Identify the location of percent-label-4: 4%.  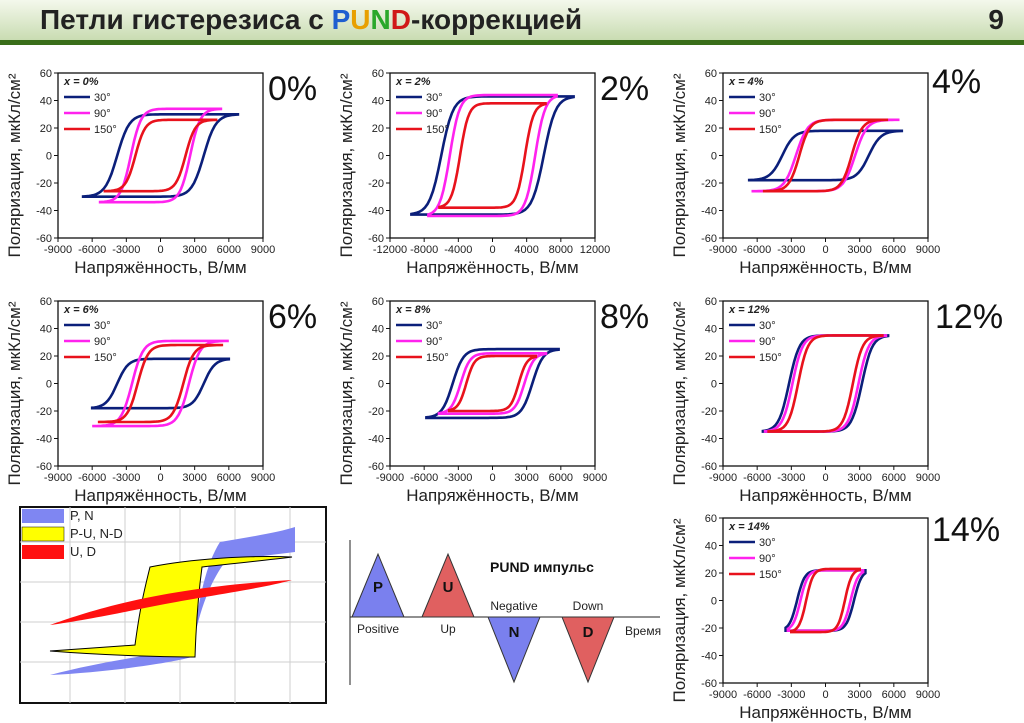
(957, 82).